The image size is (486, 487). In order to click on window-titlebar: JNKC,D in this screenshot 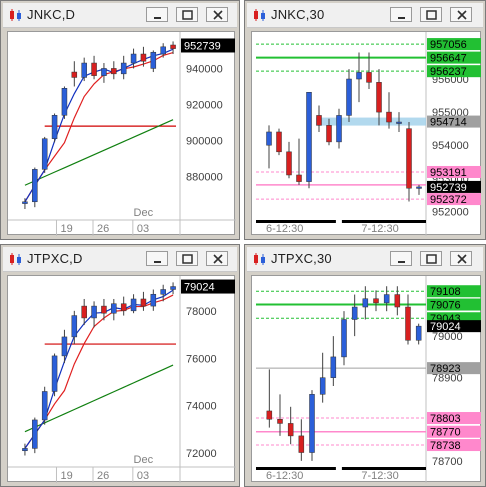, I will do `click(120, 15)`.